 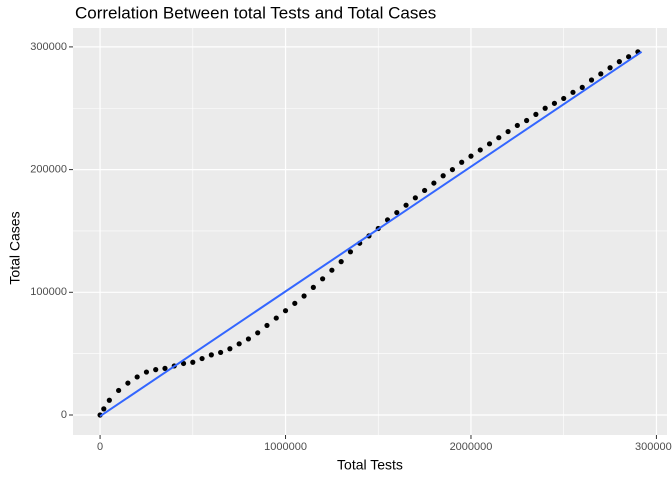 What do you see at coordinates (100, 447) in the screenshot?
I see `x-tick-label: 0` at bounding box center [100, 447].